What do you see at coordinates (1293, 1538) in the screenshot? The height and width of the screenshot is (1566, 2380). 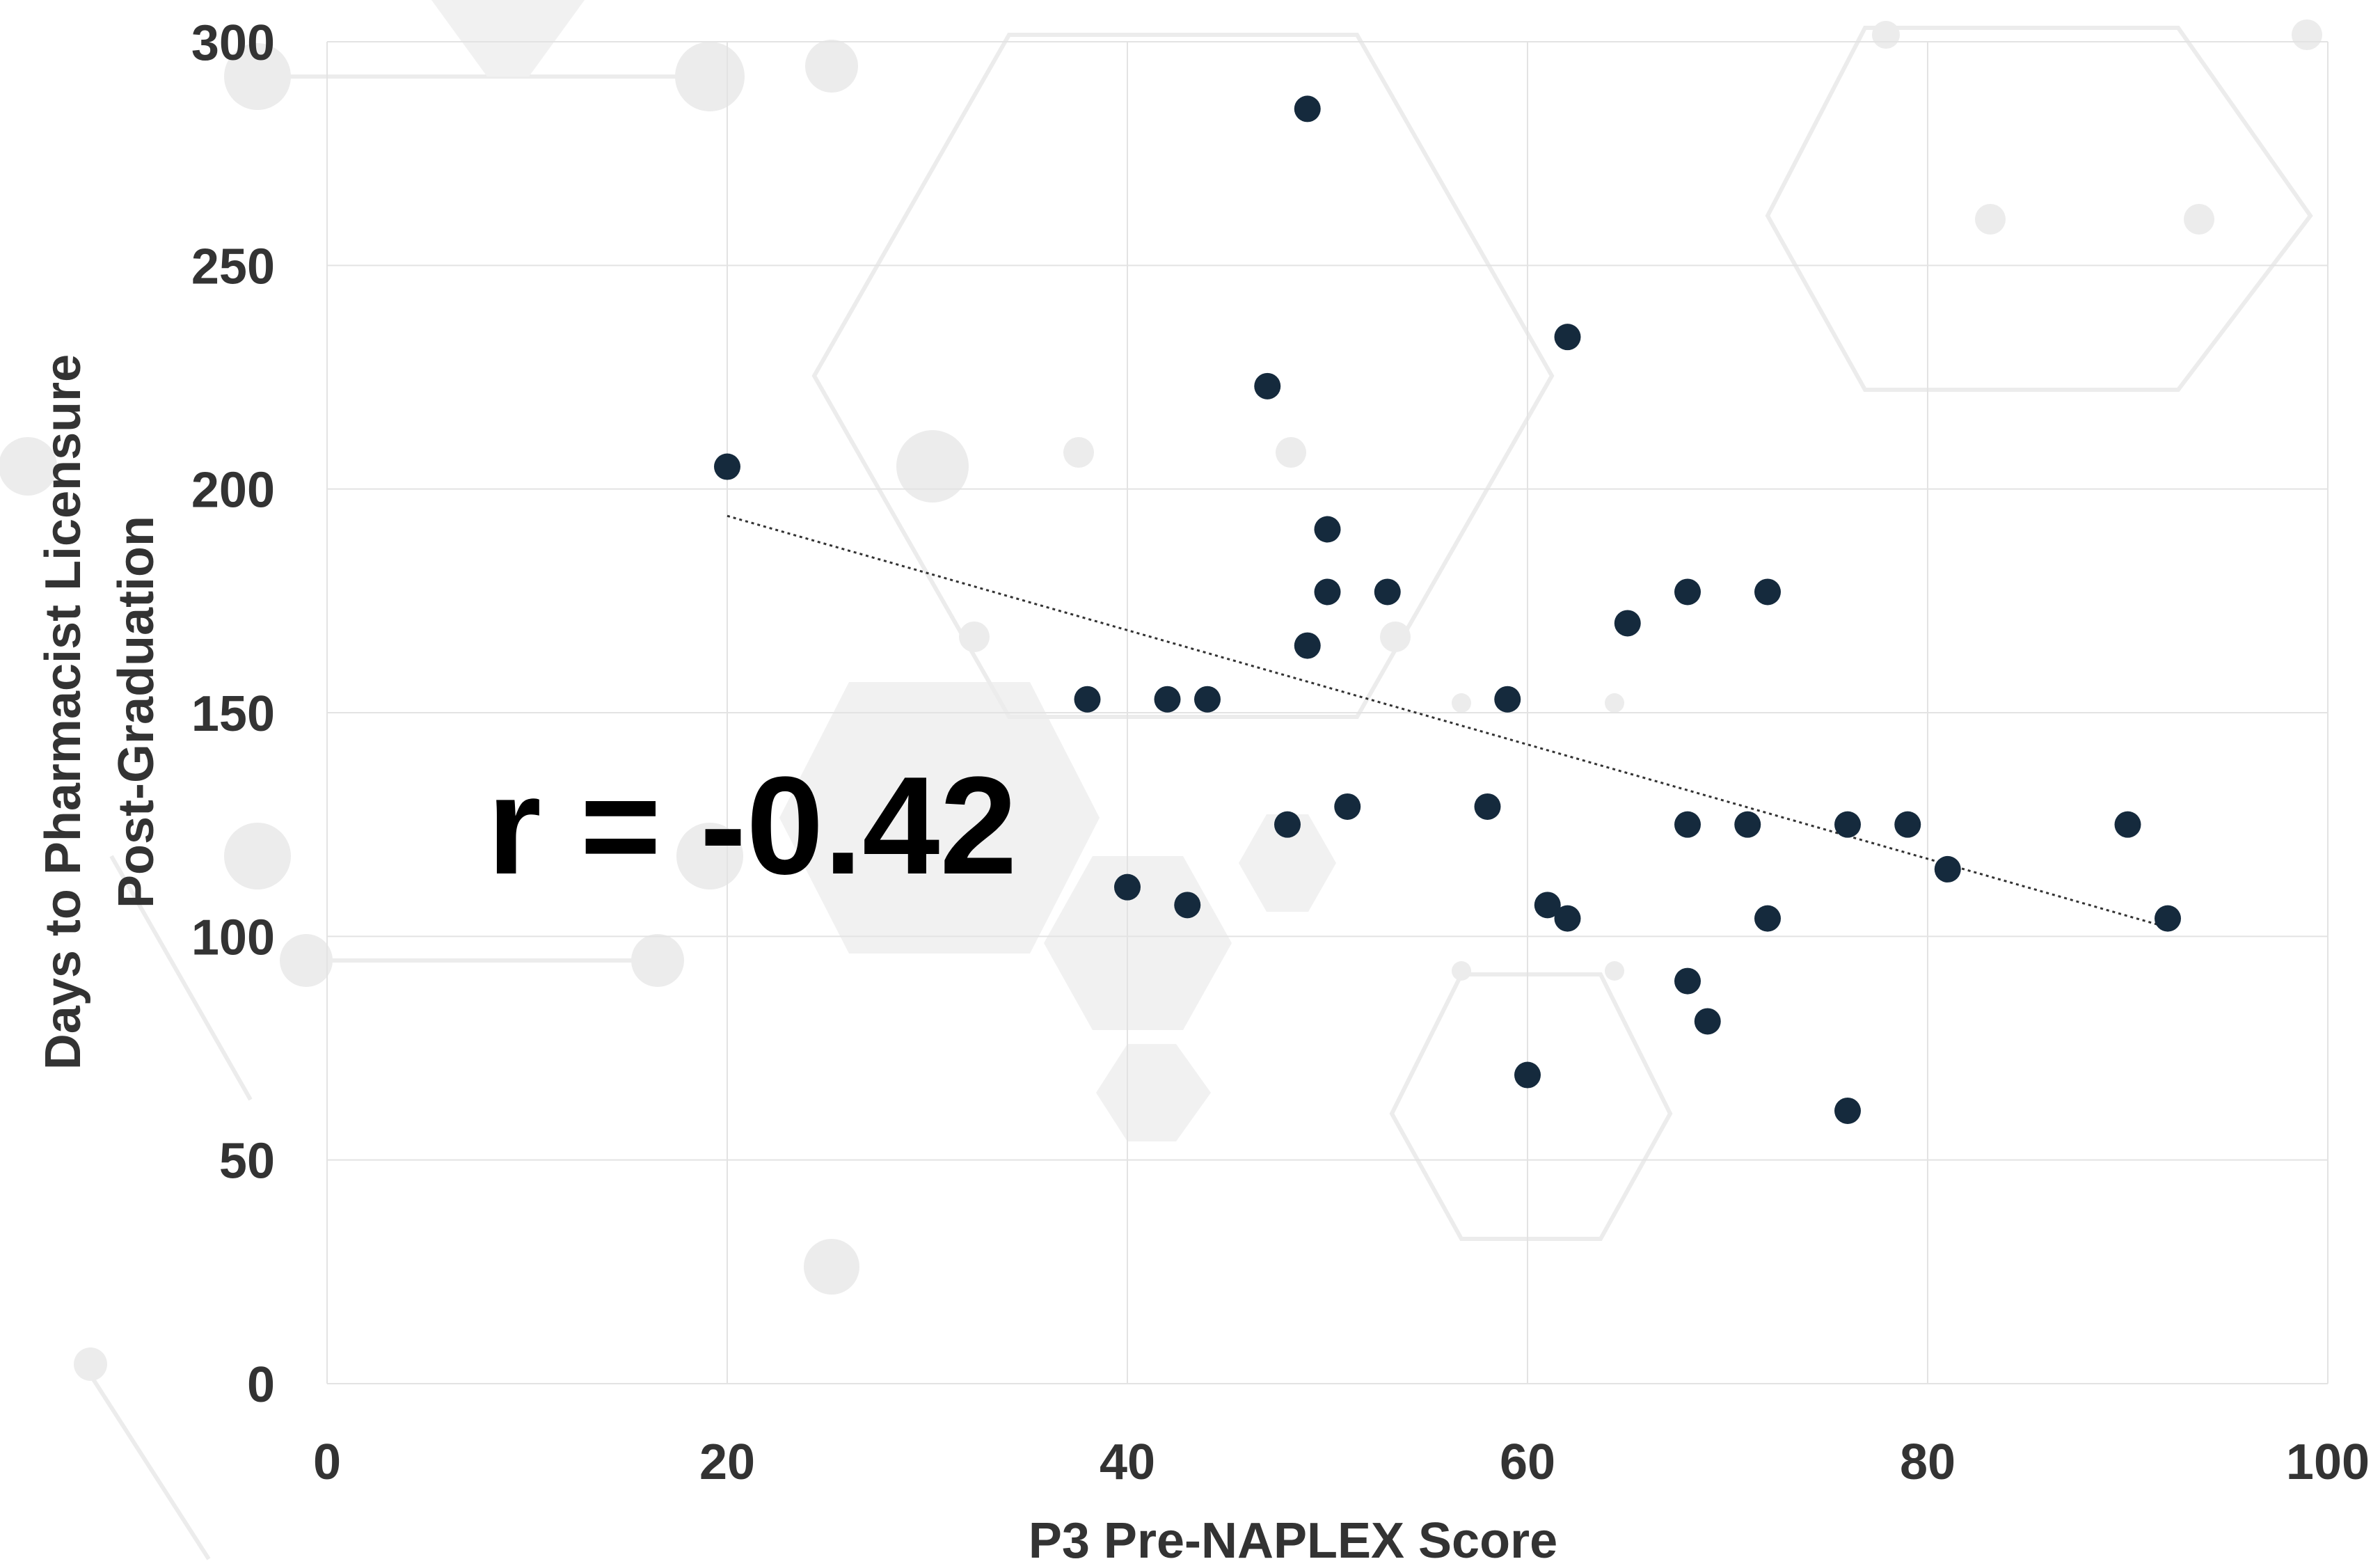 I see `x-axis-title: P3 Pre-NAPLEX Score` at bounding box center [1293, 1538].